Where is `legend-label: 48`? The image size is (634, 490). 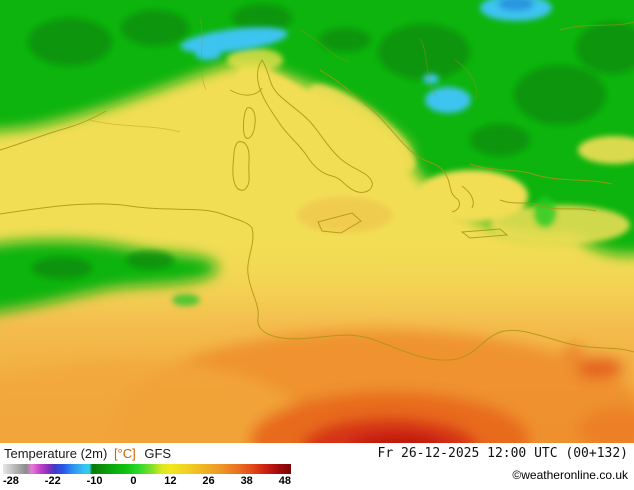
legend-label: 48 is located at coordinates (284, 481).